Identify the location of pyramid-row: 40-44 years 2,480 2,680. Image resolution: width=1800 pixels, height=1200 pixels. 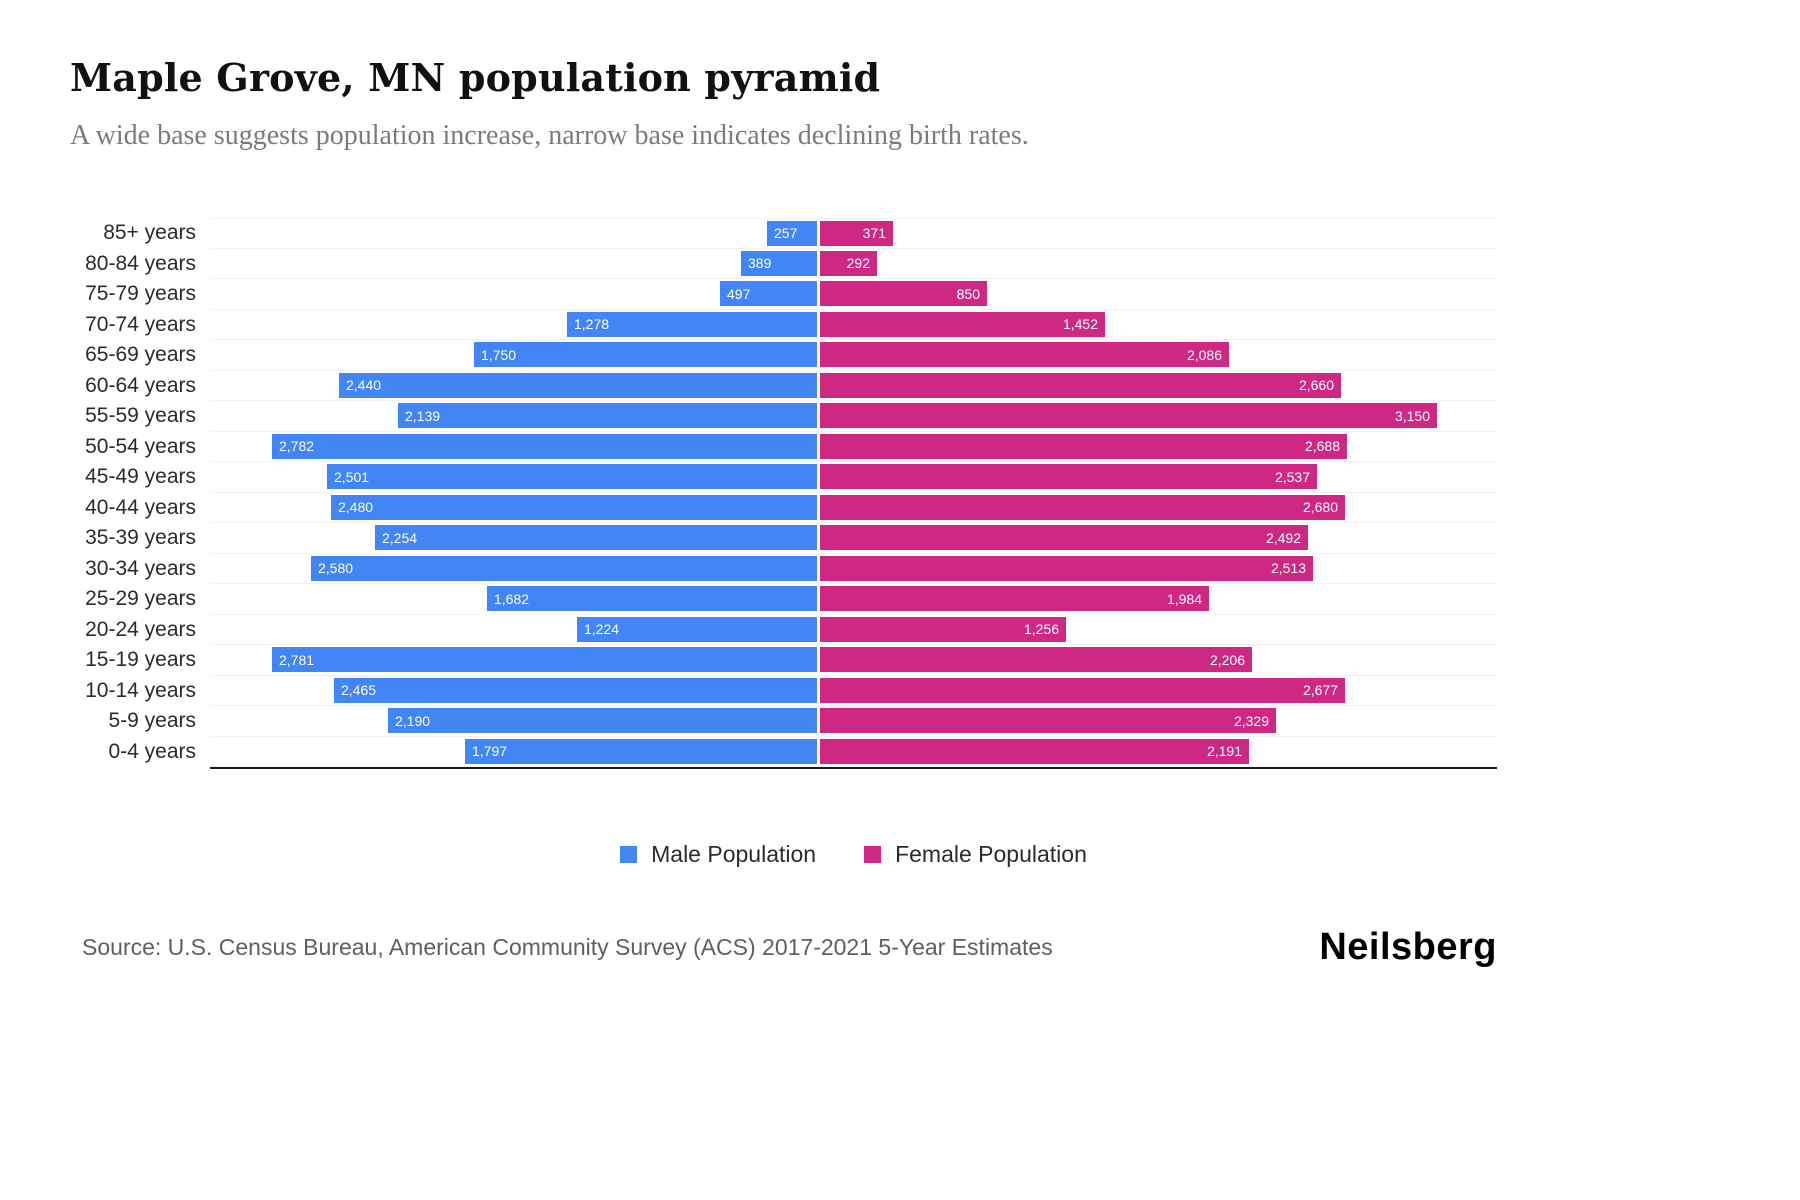
(783, 508).